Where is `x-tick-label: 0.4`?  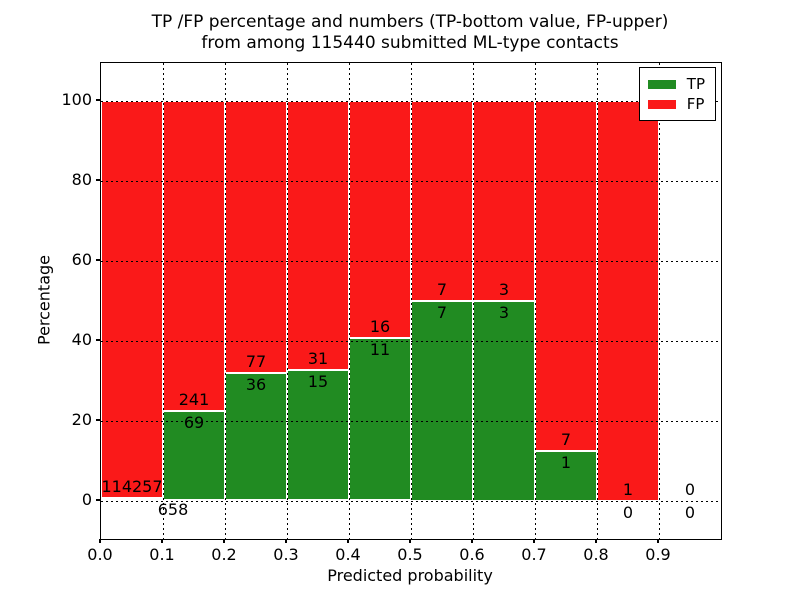
x-tick-label: 0.4 is located at coordinates (348, 554).